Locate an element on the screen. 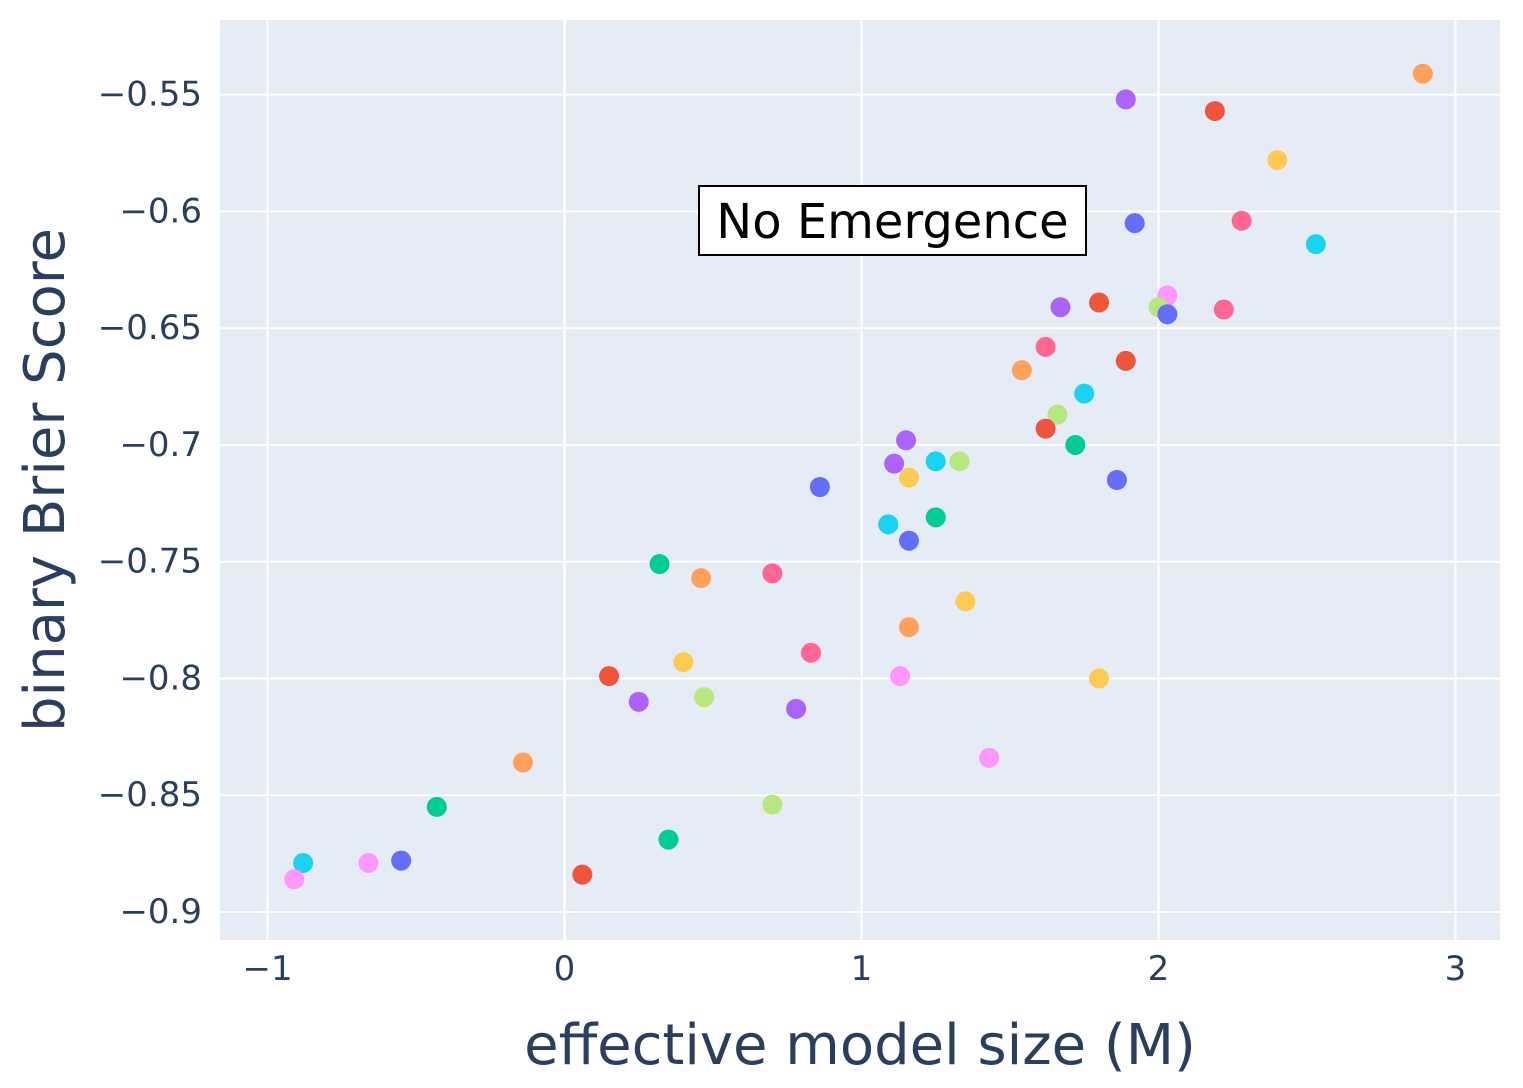  x-axis-title: effective model size (M) is located at coordinates (860, 1045).